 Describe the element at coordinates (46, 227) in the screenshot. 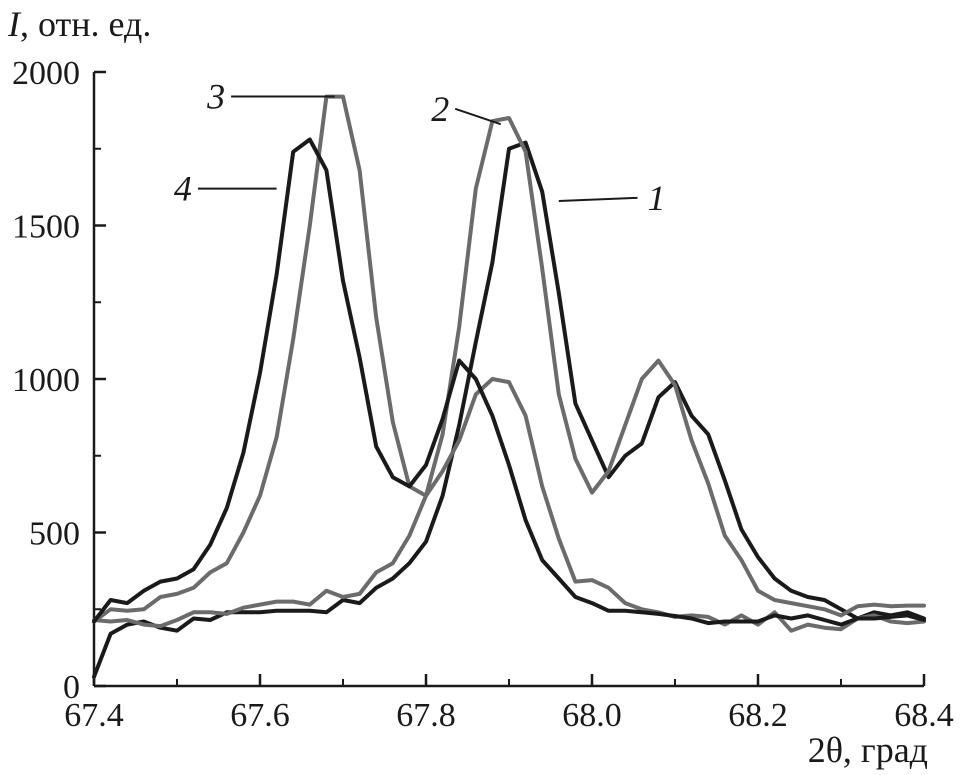

I see `y-tick-label: 1500` at that location.